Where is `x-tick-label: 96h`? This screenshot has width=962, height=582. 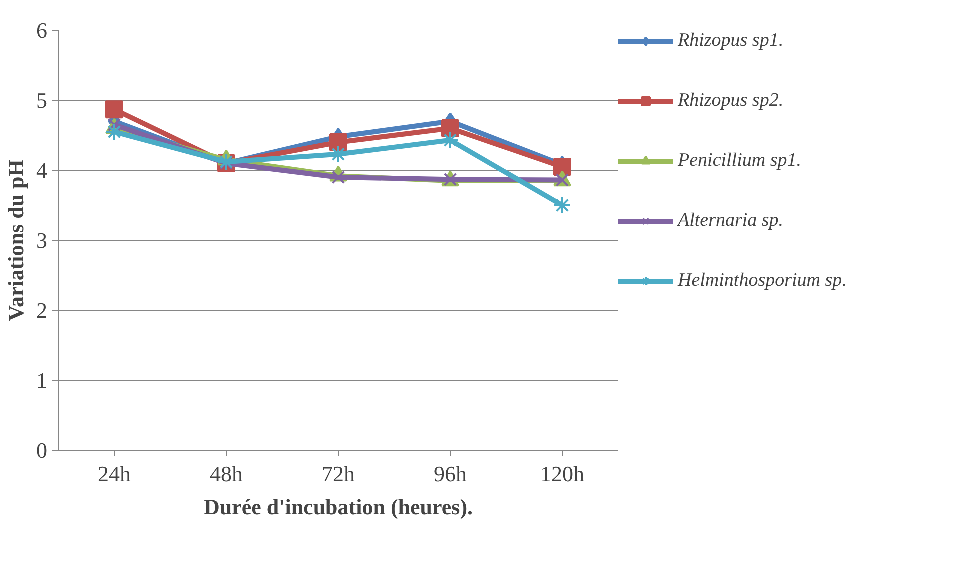
x-tick-label: 96h is located at coordinates (450, 474).